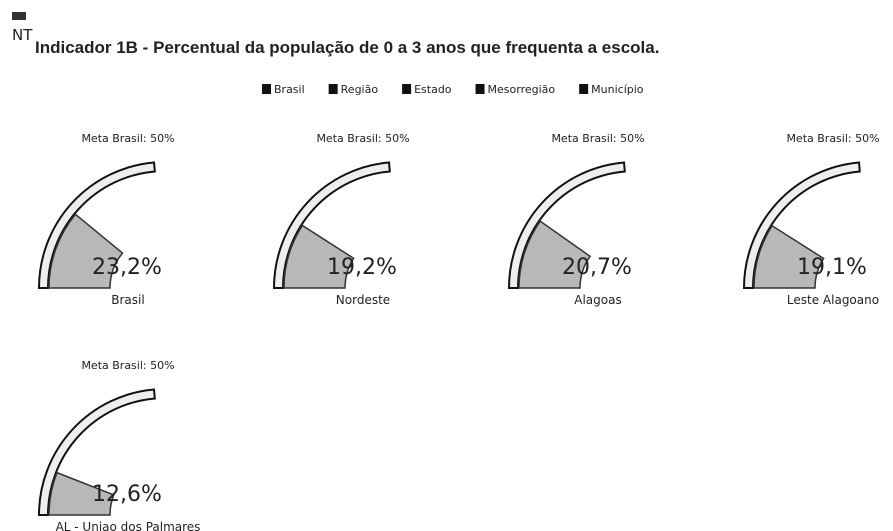 The width and height of the screenshot is (893, 531). Describe the element at coordinates (522, 89) in the screenshot. I see `legend-label: Mesorregião` at that location.